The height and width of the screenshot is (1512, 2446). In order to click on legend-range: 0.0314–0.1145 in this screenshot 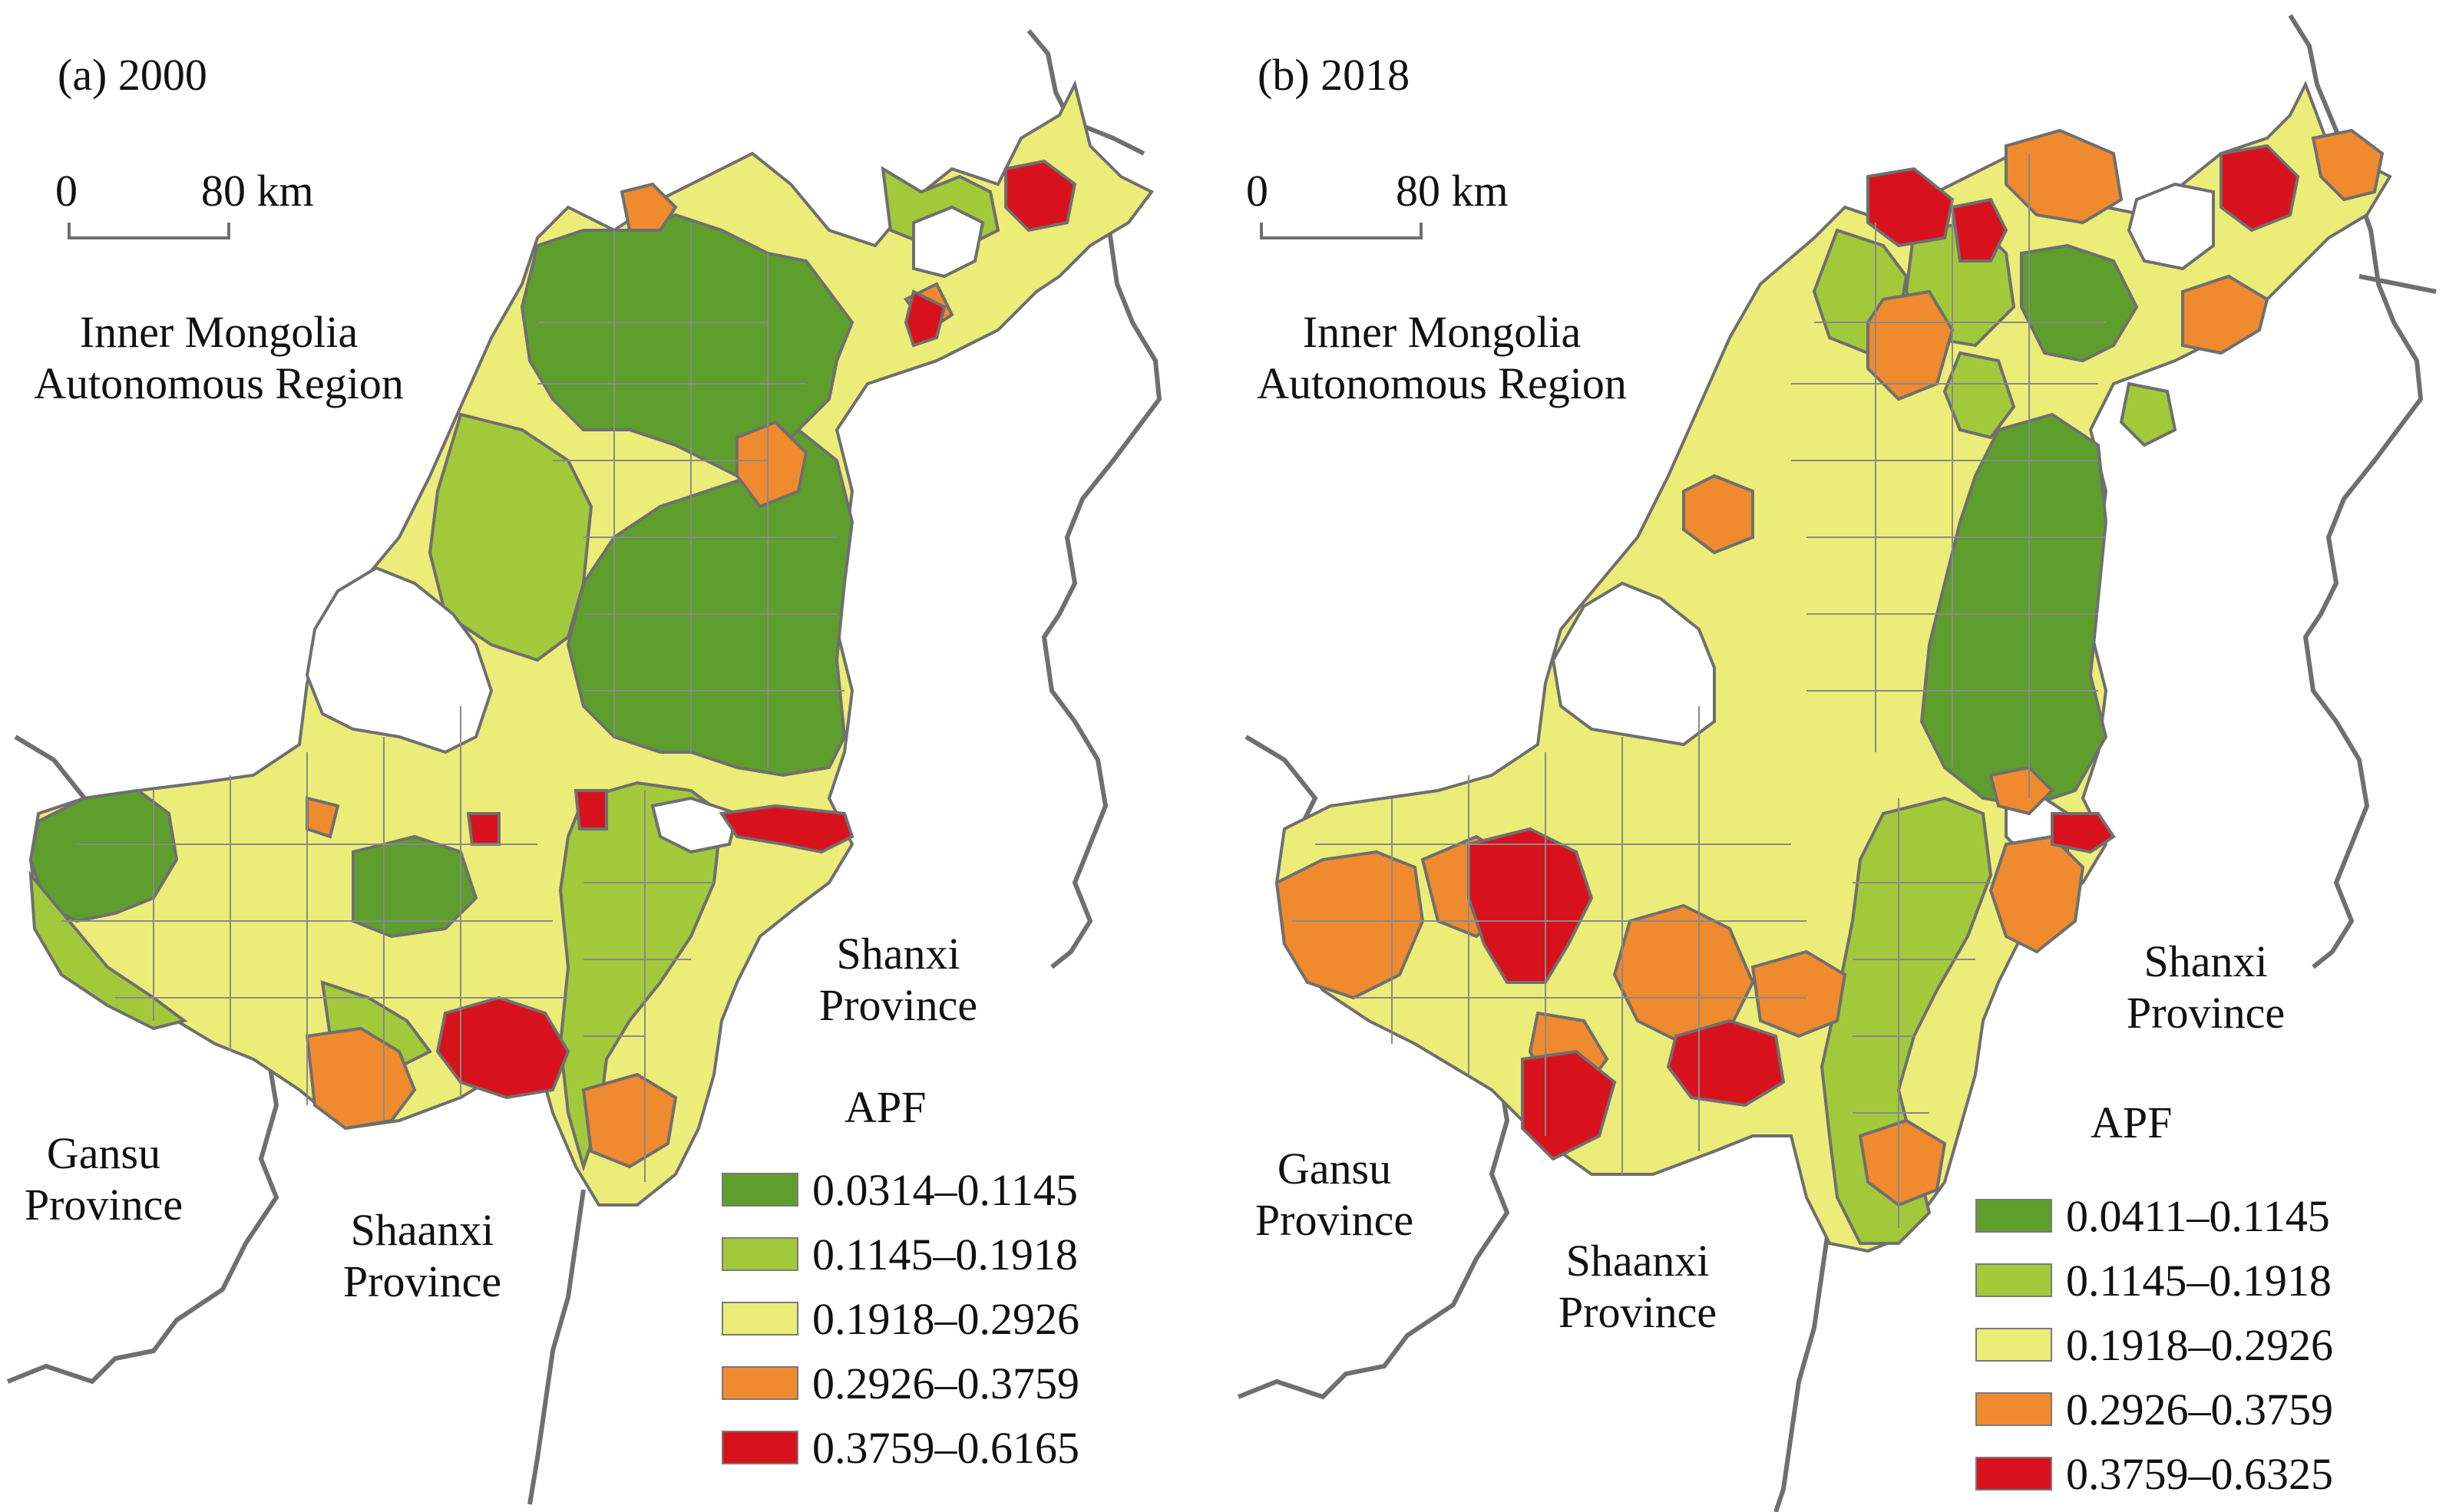, I will do `click(945, 1190)`.